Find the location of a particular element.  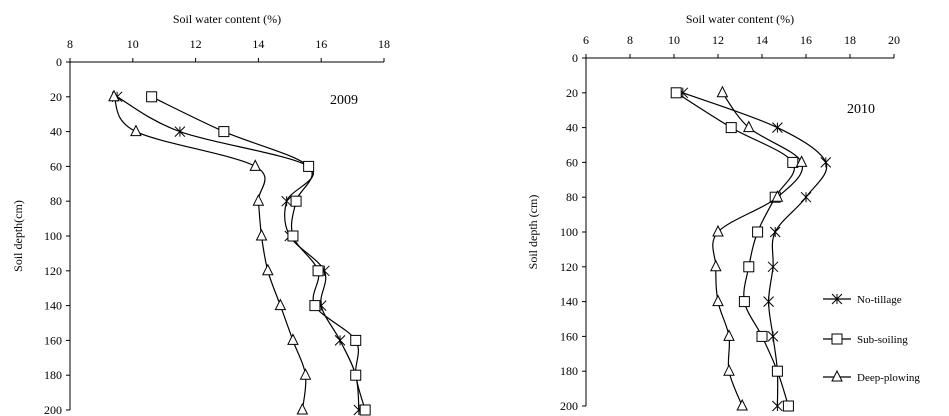

legend: No-tillage Sub-soiling Deep-plowing is located at coordinates (871, 338).